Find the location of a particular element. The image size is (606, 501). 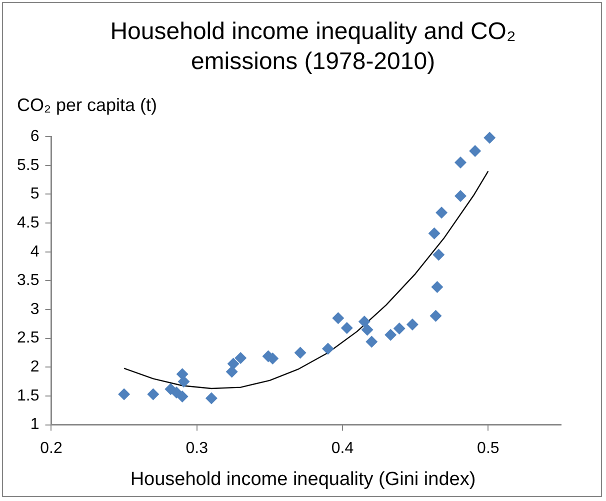

x-tick-label: 0.3 is located at coordinates (197, 448).